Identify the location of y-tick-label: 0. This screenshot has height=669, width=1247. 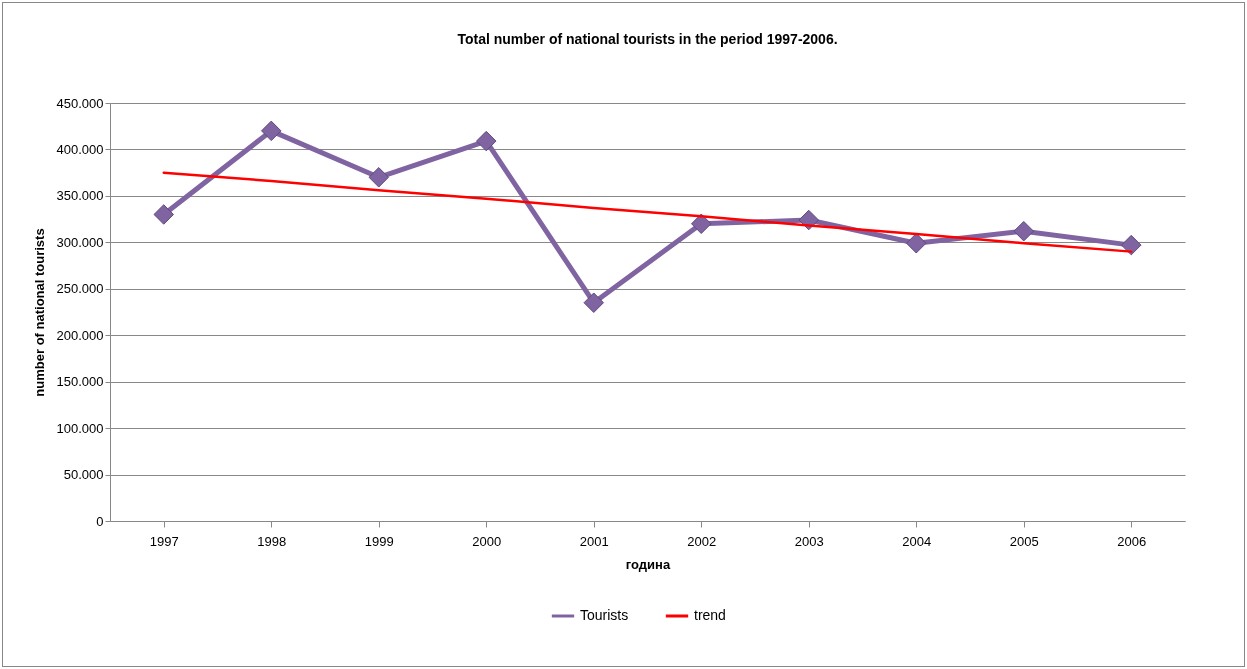
(100, 521).